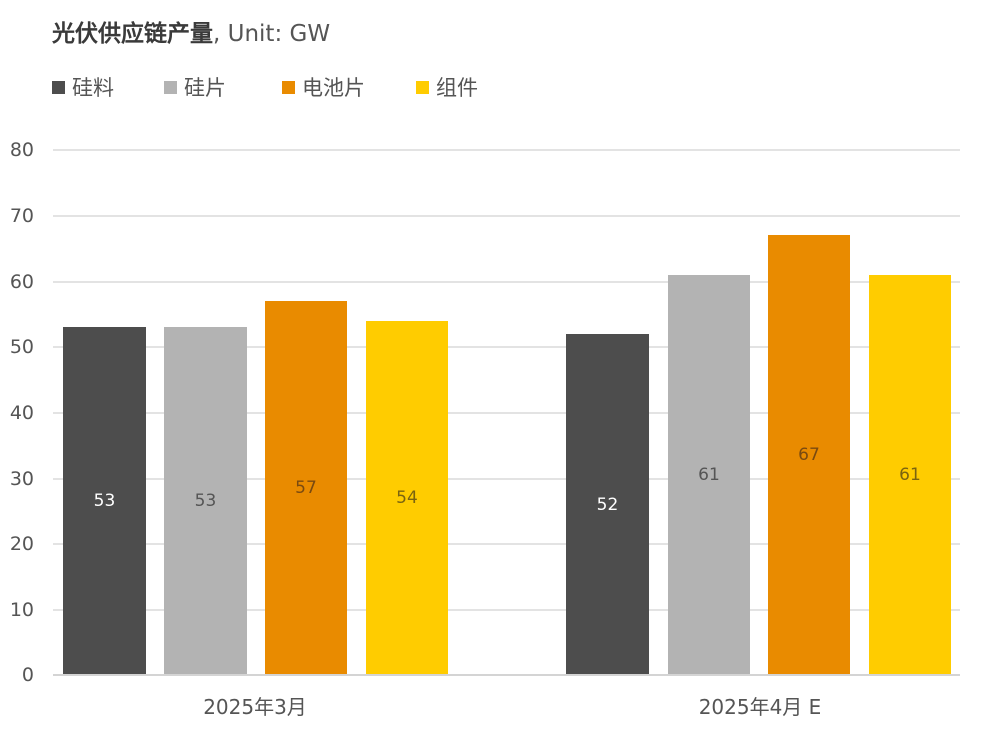 Image resolution: width=1000 pixels, height=741 pixels. Describe the element at coordinates (21, 544) in the screenshot. I see `y-tick-label: 20` at that location.